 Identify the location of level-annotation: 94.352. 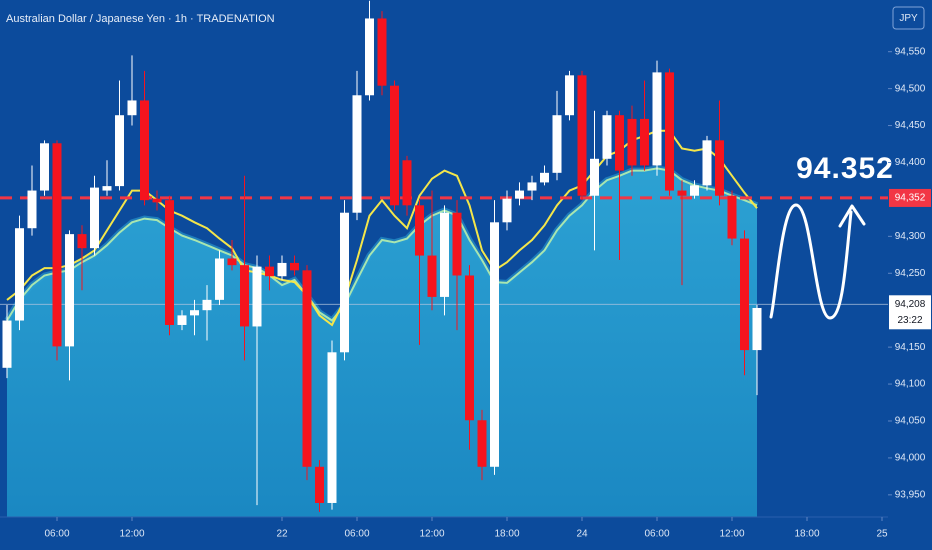
(845, 168).